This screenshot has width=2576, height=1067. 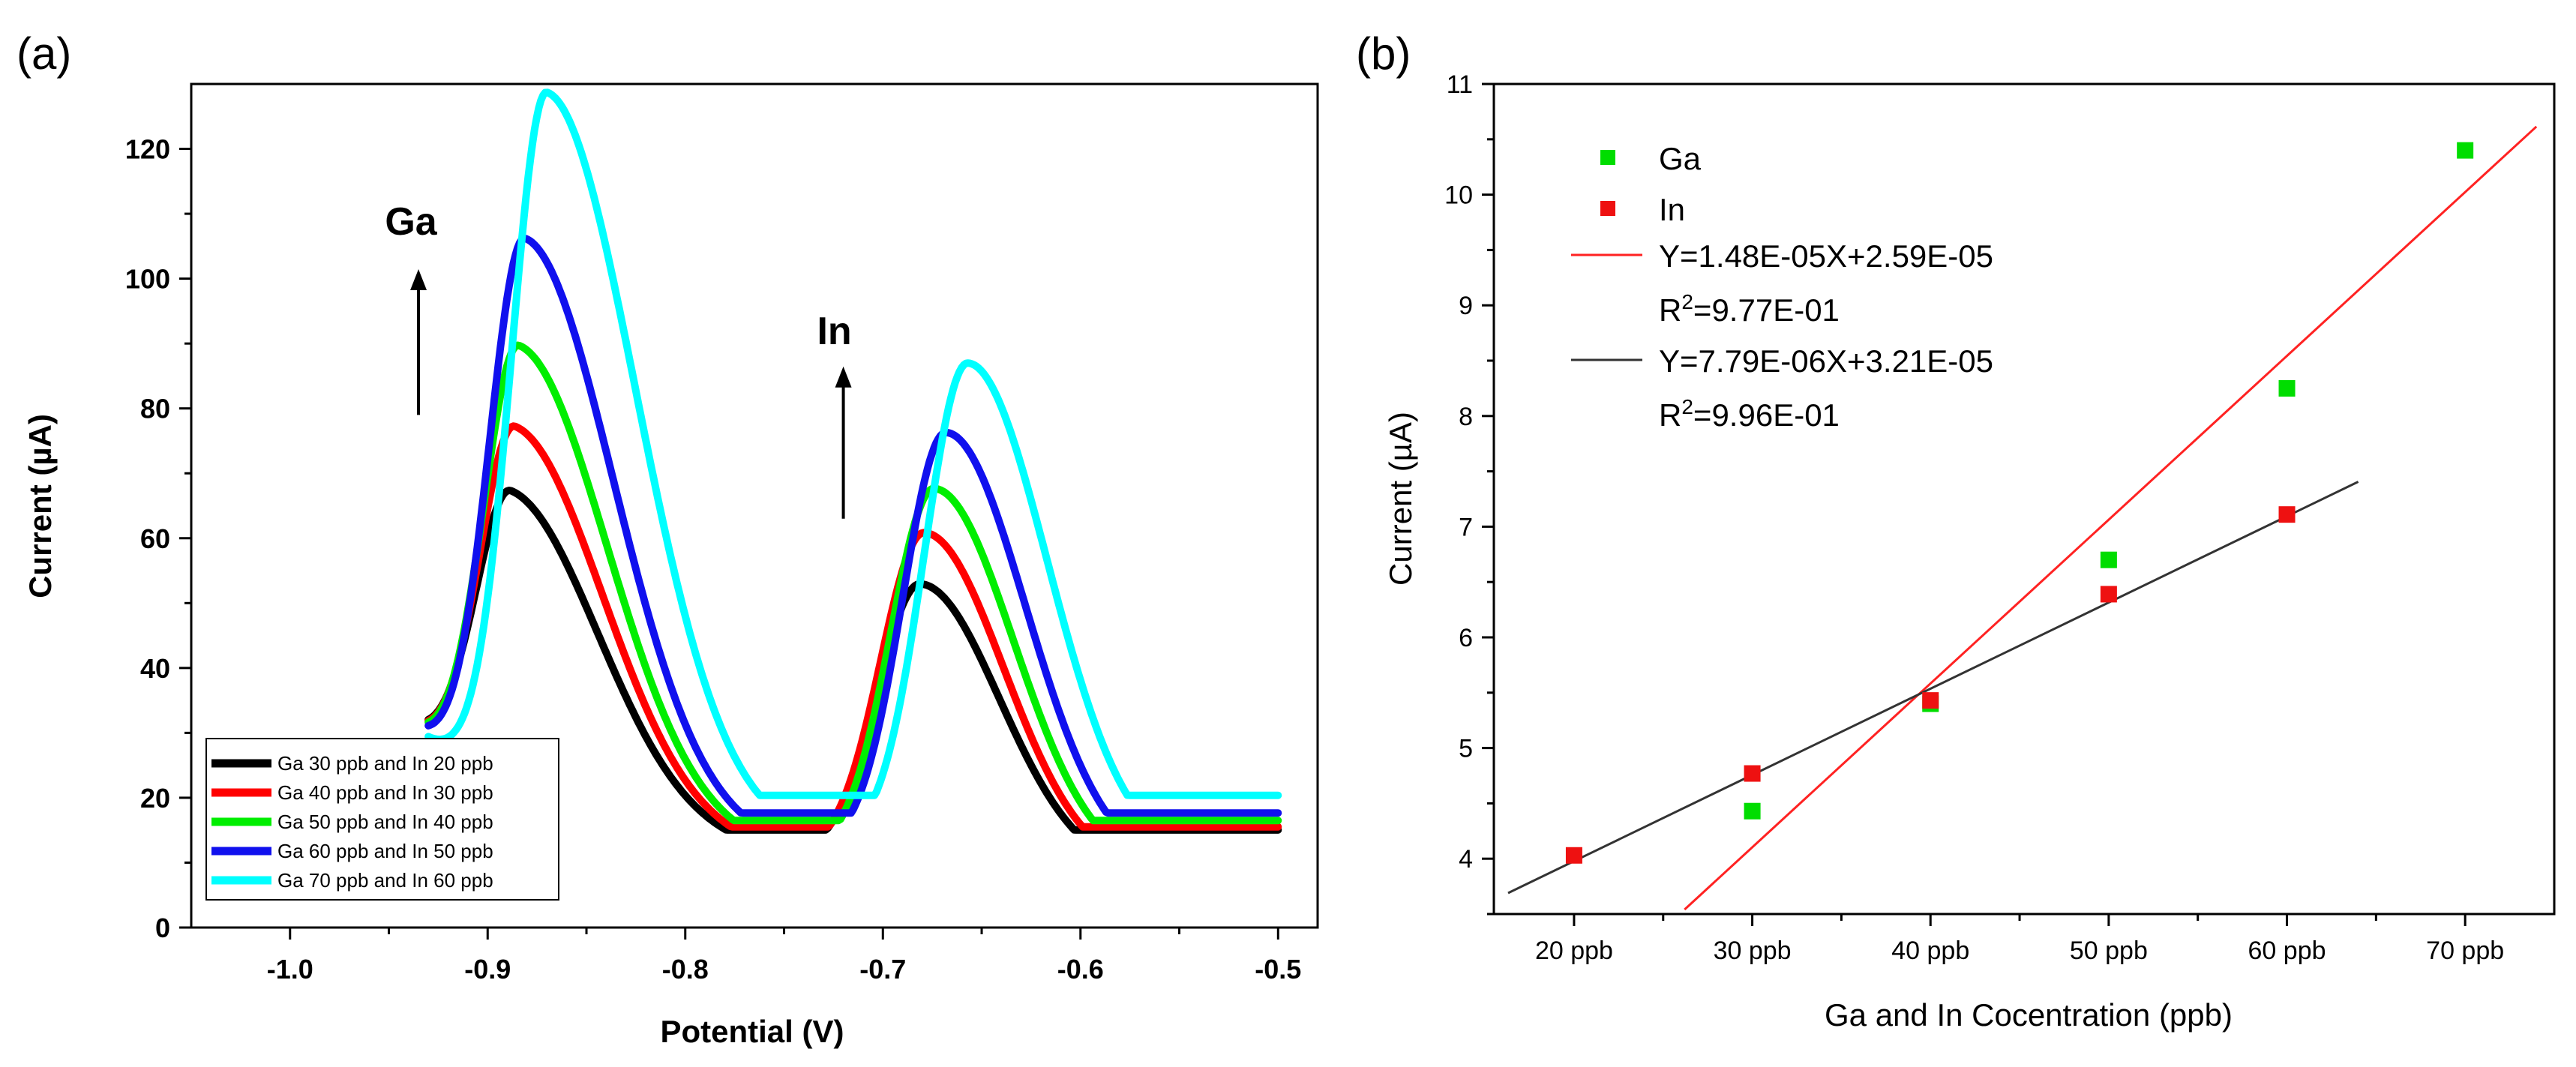 I want to click on panel-a-label: (a), so click(x=44, y=53).